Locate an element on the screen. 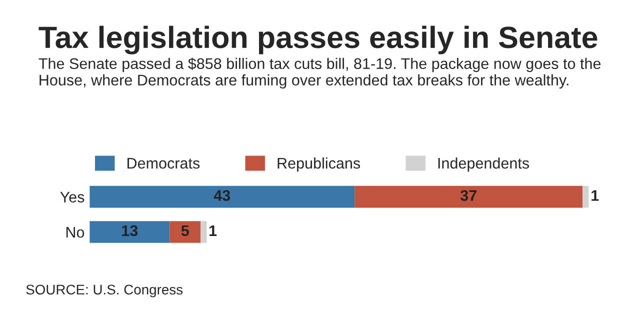 This screenshot has width=640, height=320. y-tick-label: Yes is located at coordinates (72, 197).